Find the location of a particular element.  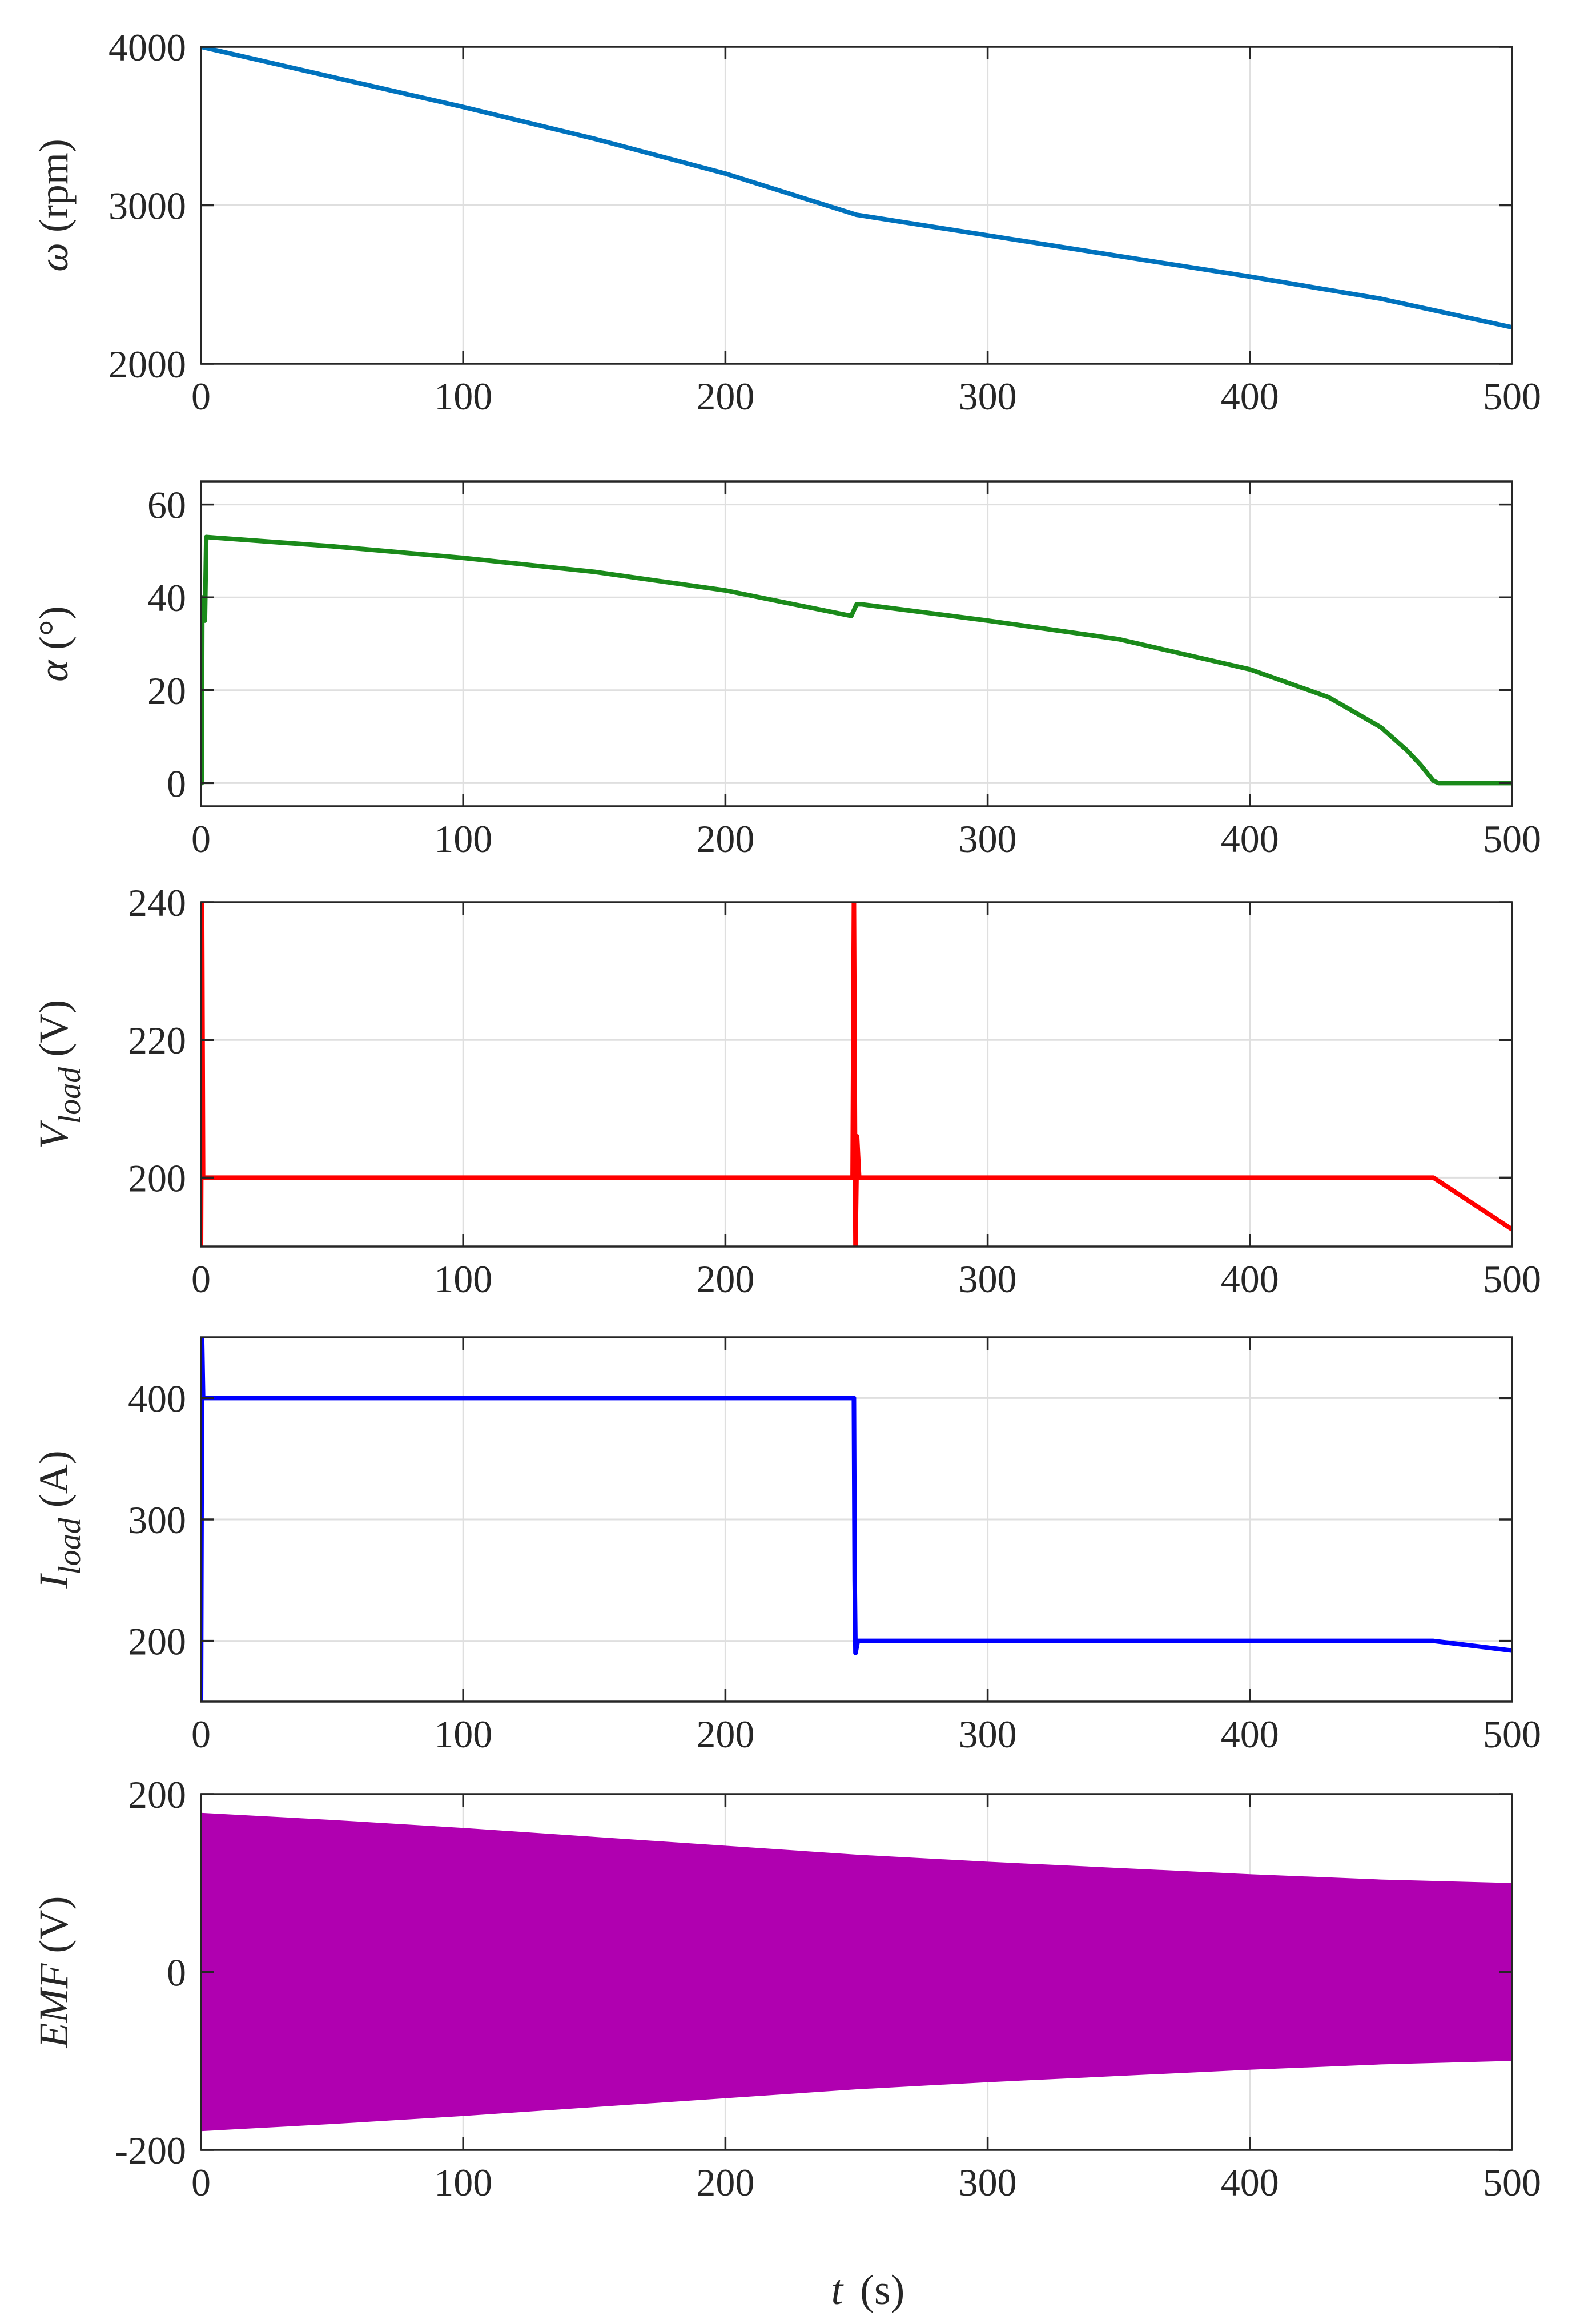

y-axis-label: ω(rpm) is located at coordinates (54, 205).